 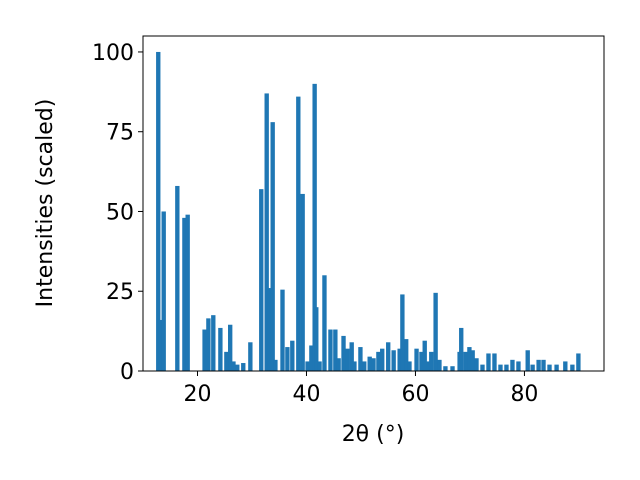 What do you see at coordinates (197, 394) in the screenshot?
I see `x-tick-label: 20` at bounding box center [197, 394].